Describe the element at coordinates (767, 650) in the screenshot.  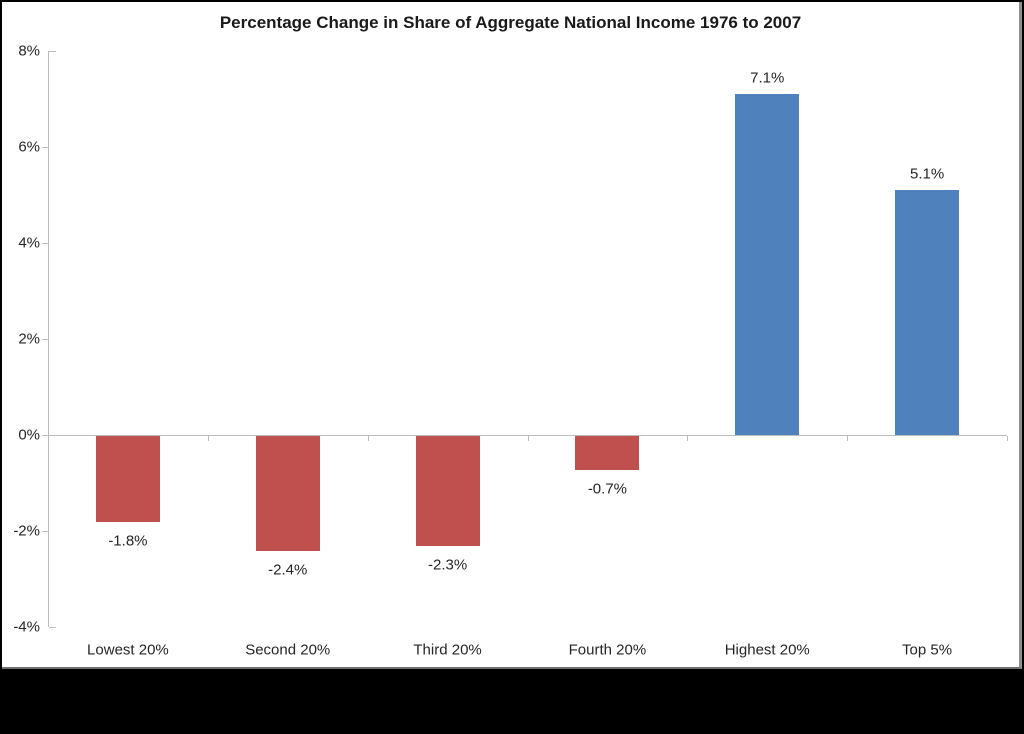
I see `category-axis-label: Highest 20%` at that location.